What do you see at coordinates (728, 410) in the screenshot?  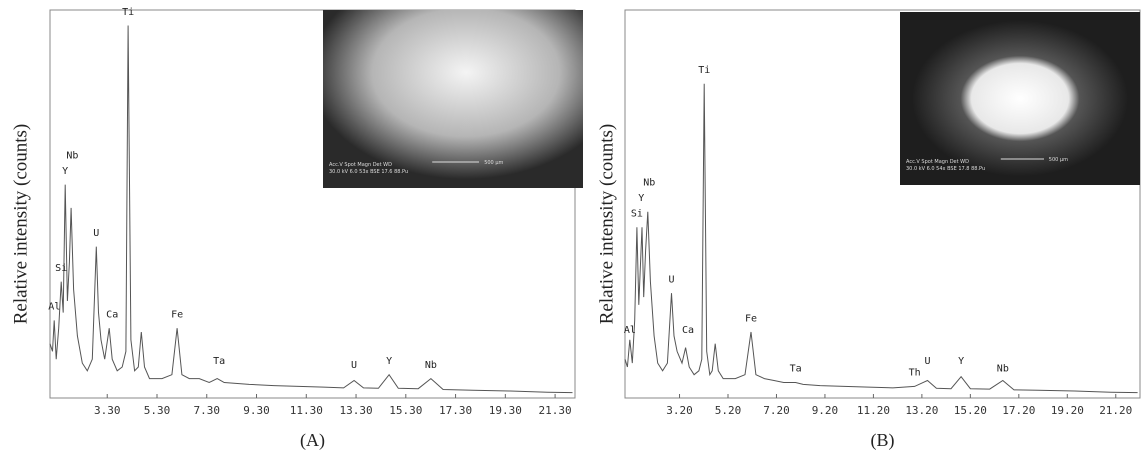 I see `x-tick-label: 5.20` at bounding box center [728, 410].